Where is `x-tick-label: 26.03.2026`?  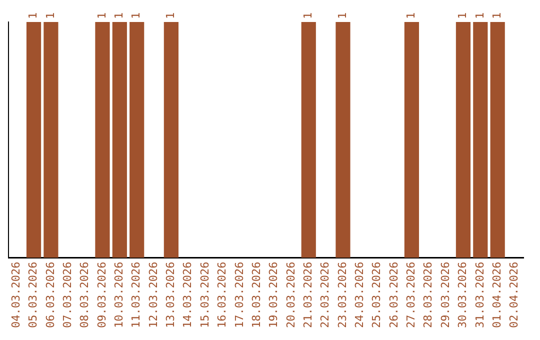
x-tick-label: 26.03.2026 is located at coordinates (393, 295).